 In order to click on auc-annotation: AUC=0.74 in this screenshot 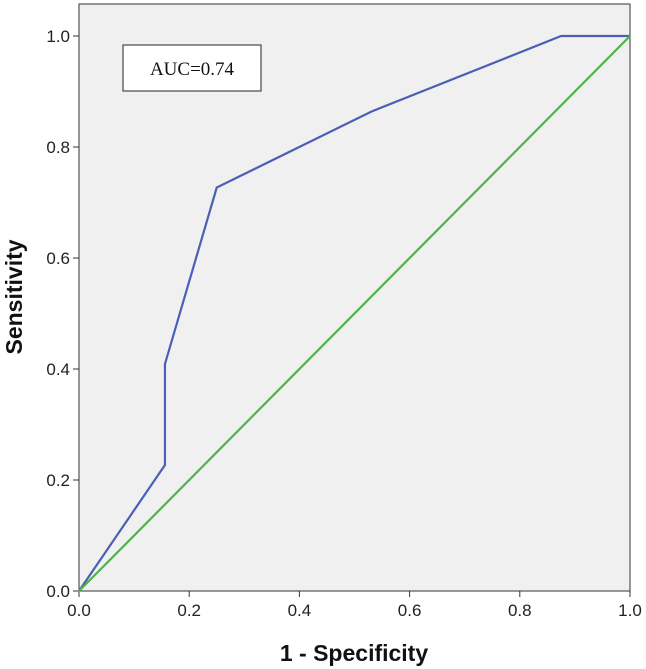, I will do `click(192, 69)`.